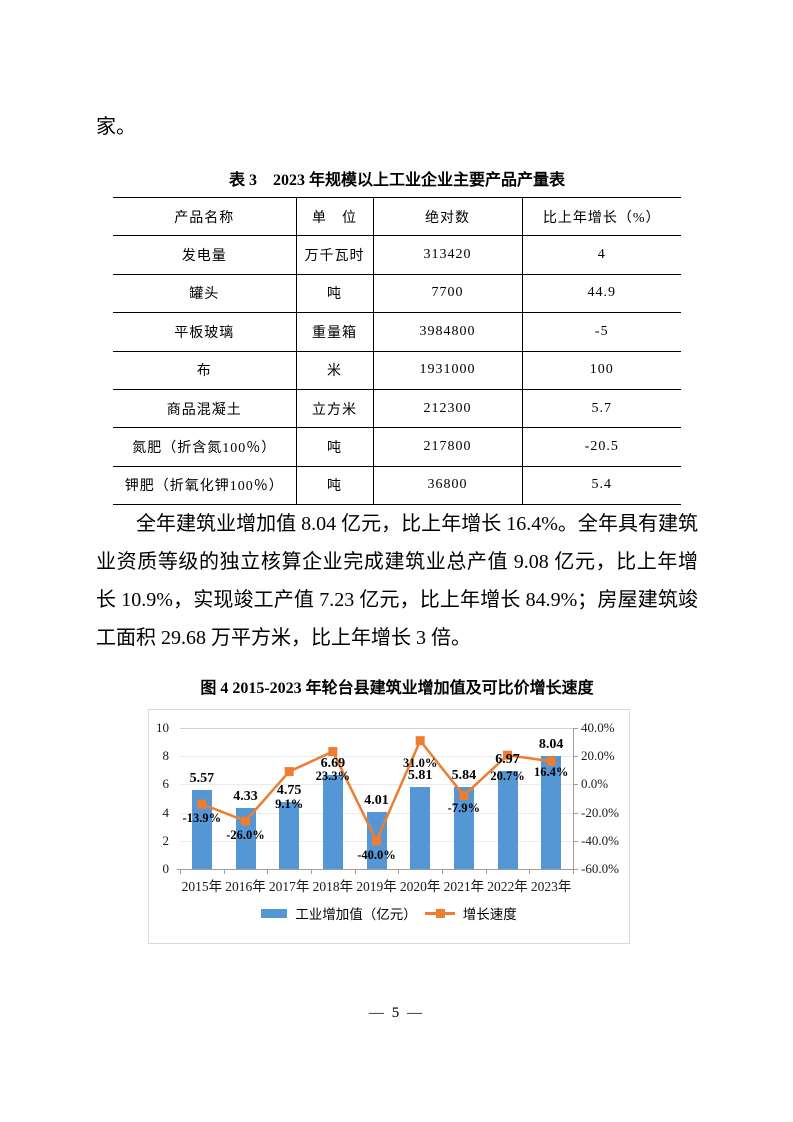  What do you see at coordinates (601, 255) in the screenshot?
I see `table-cell: 4` at bounding box center [601, 255].